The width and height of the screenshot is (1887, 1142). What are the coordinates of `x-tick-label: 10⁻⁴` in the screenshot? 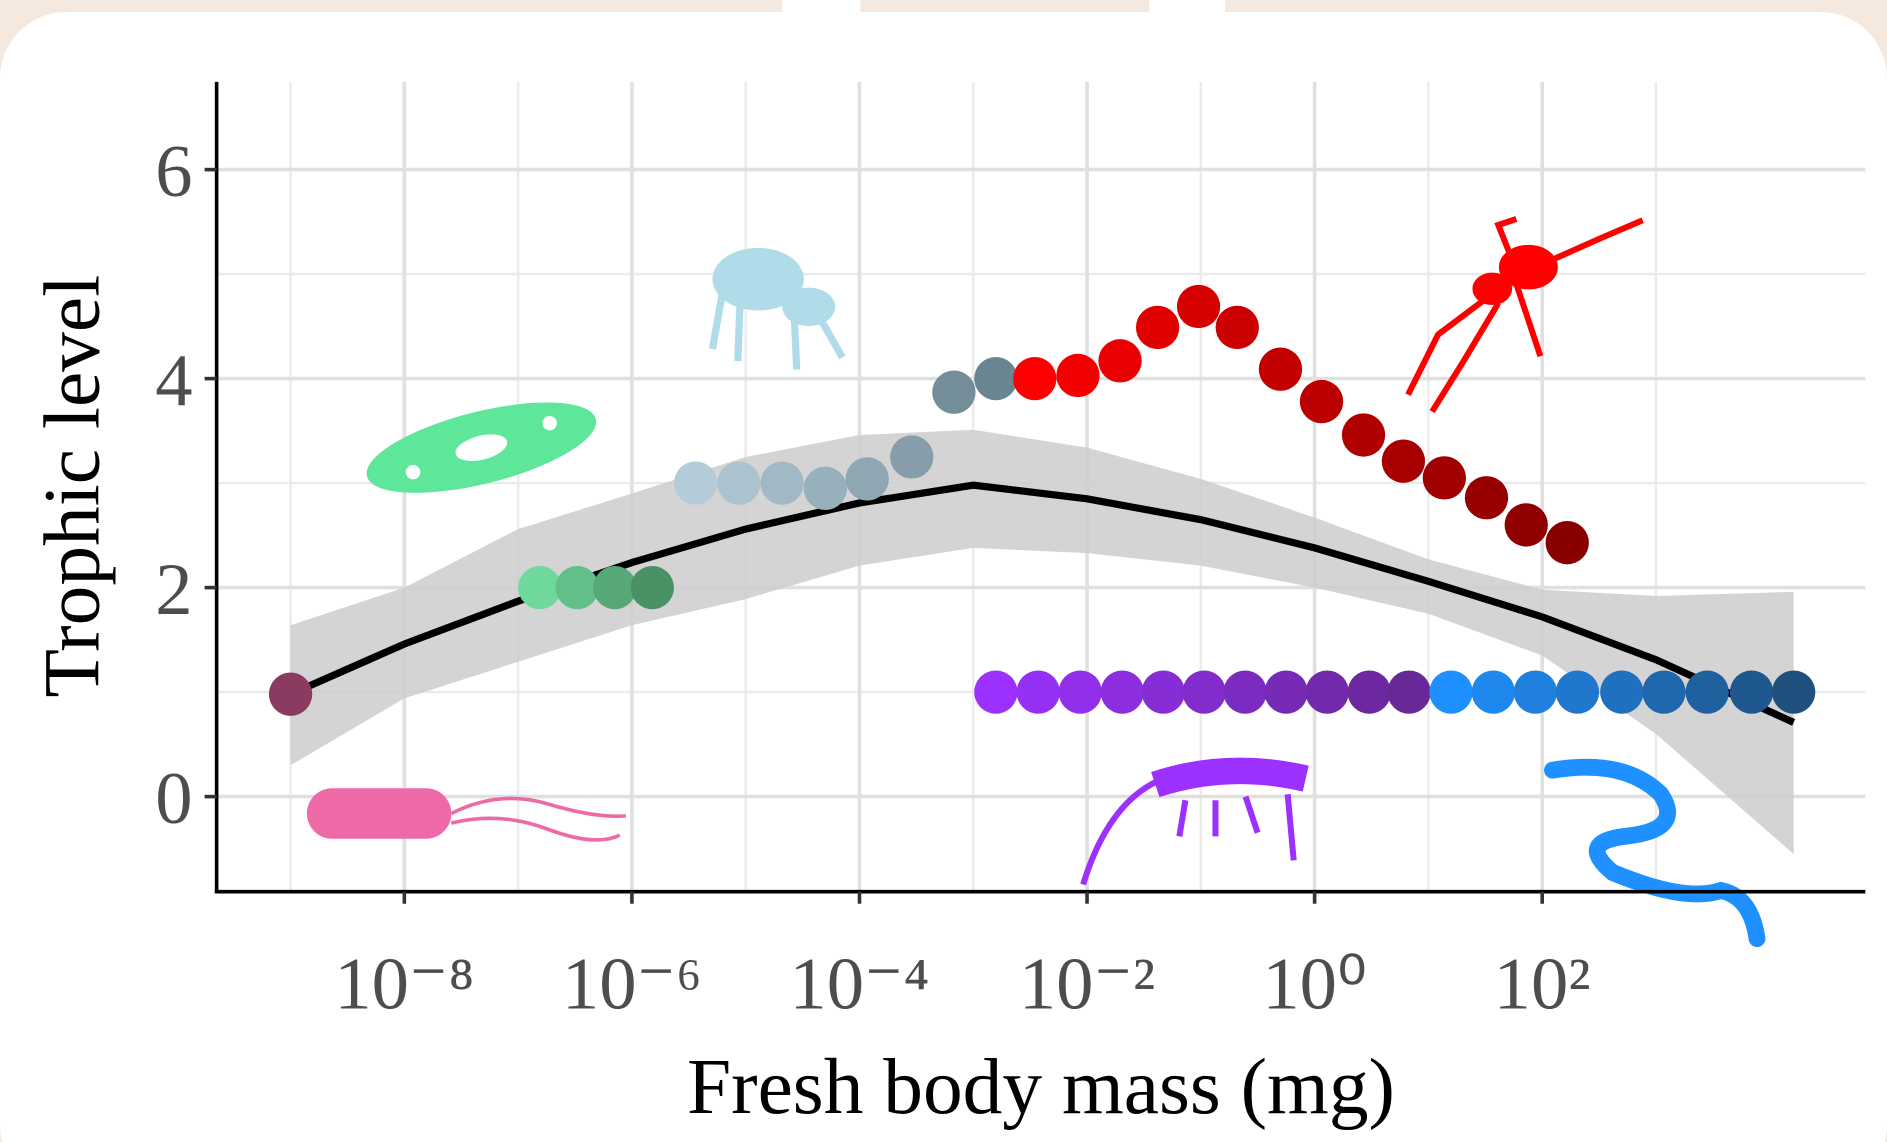 It's located at (859, 984).